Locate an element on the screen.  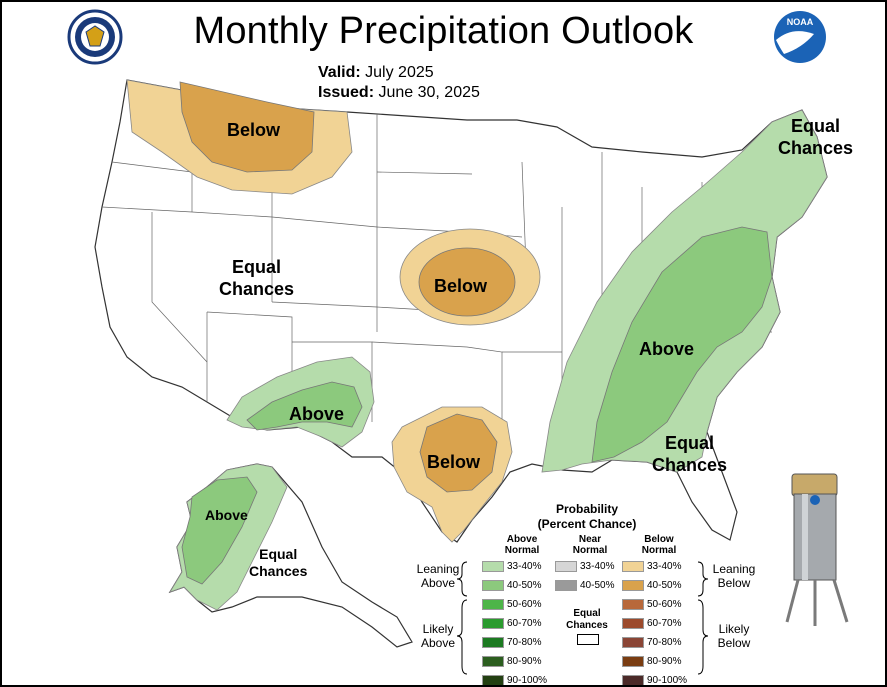
legend-range-below-6: 90-100% is located at coordinates (667, 680).